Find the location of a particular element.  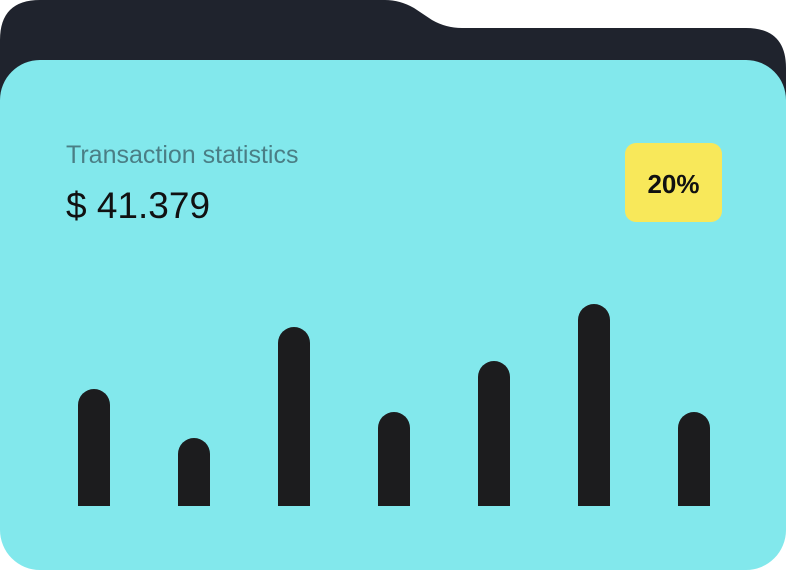

badge-text: 20% is located at coordinates (673, 184).